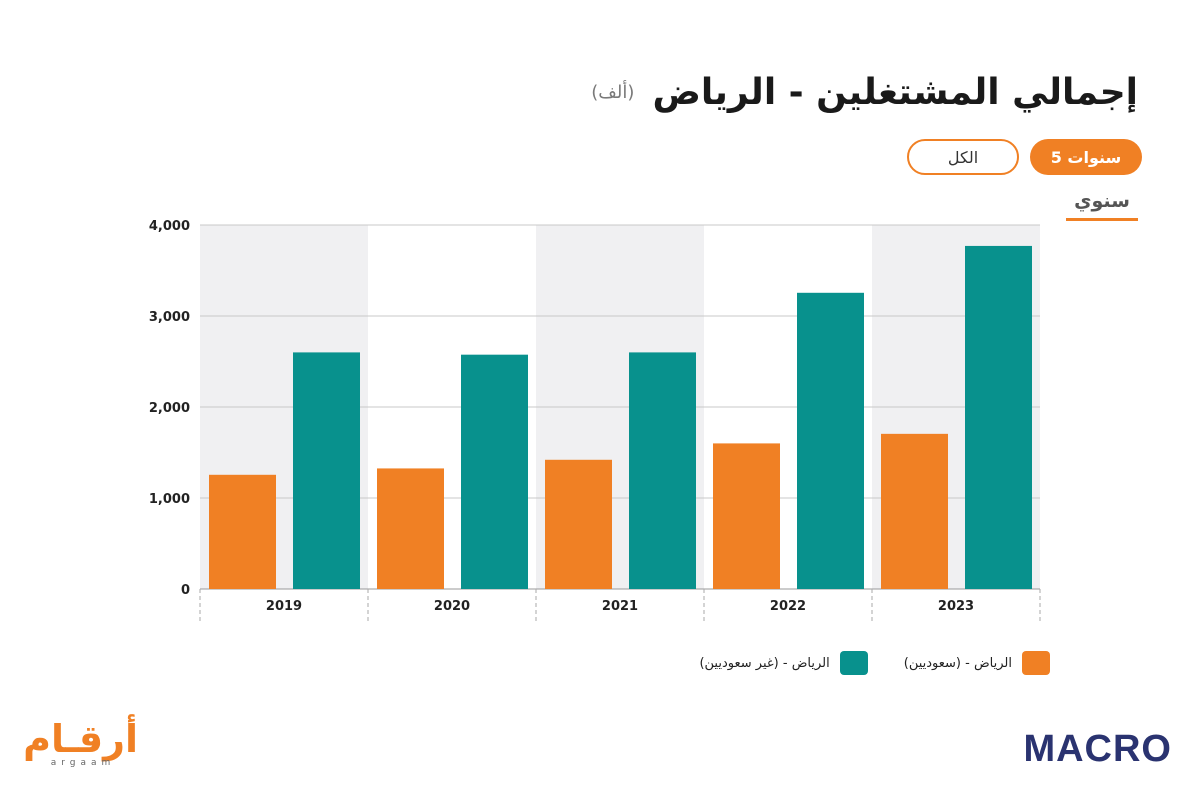 The image size is (1200, 794). What do you see at coordinates (613, 92) in the screenshot?
I see `unit-label: (ألف)` at bounding box center [613, 92].